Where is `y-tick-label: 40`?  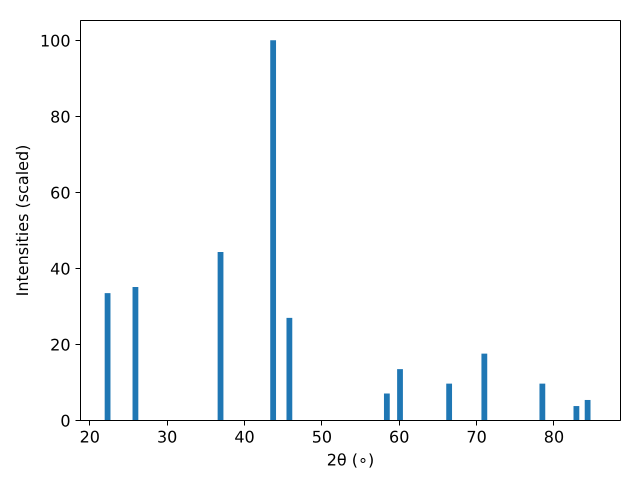
y-tick-label: 40 is located at coordinates (60, 268).